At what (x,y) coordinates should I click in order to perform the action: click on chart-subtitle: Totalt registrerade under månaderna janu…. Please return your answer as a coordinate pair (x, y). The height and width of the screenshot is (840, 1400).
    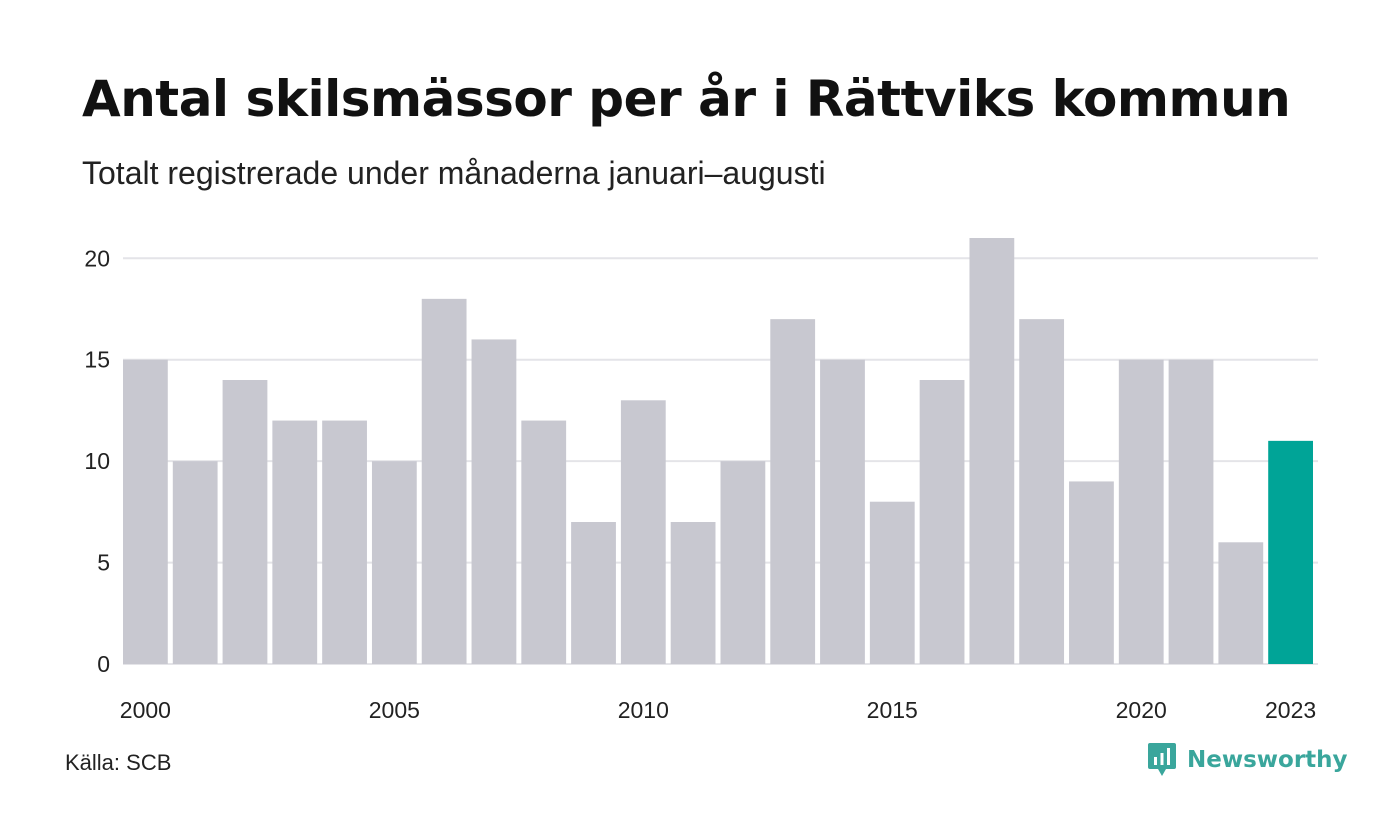
    Looking at the image, I should click on (454, 173).